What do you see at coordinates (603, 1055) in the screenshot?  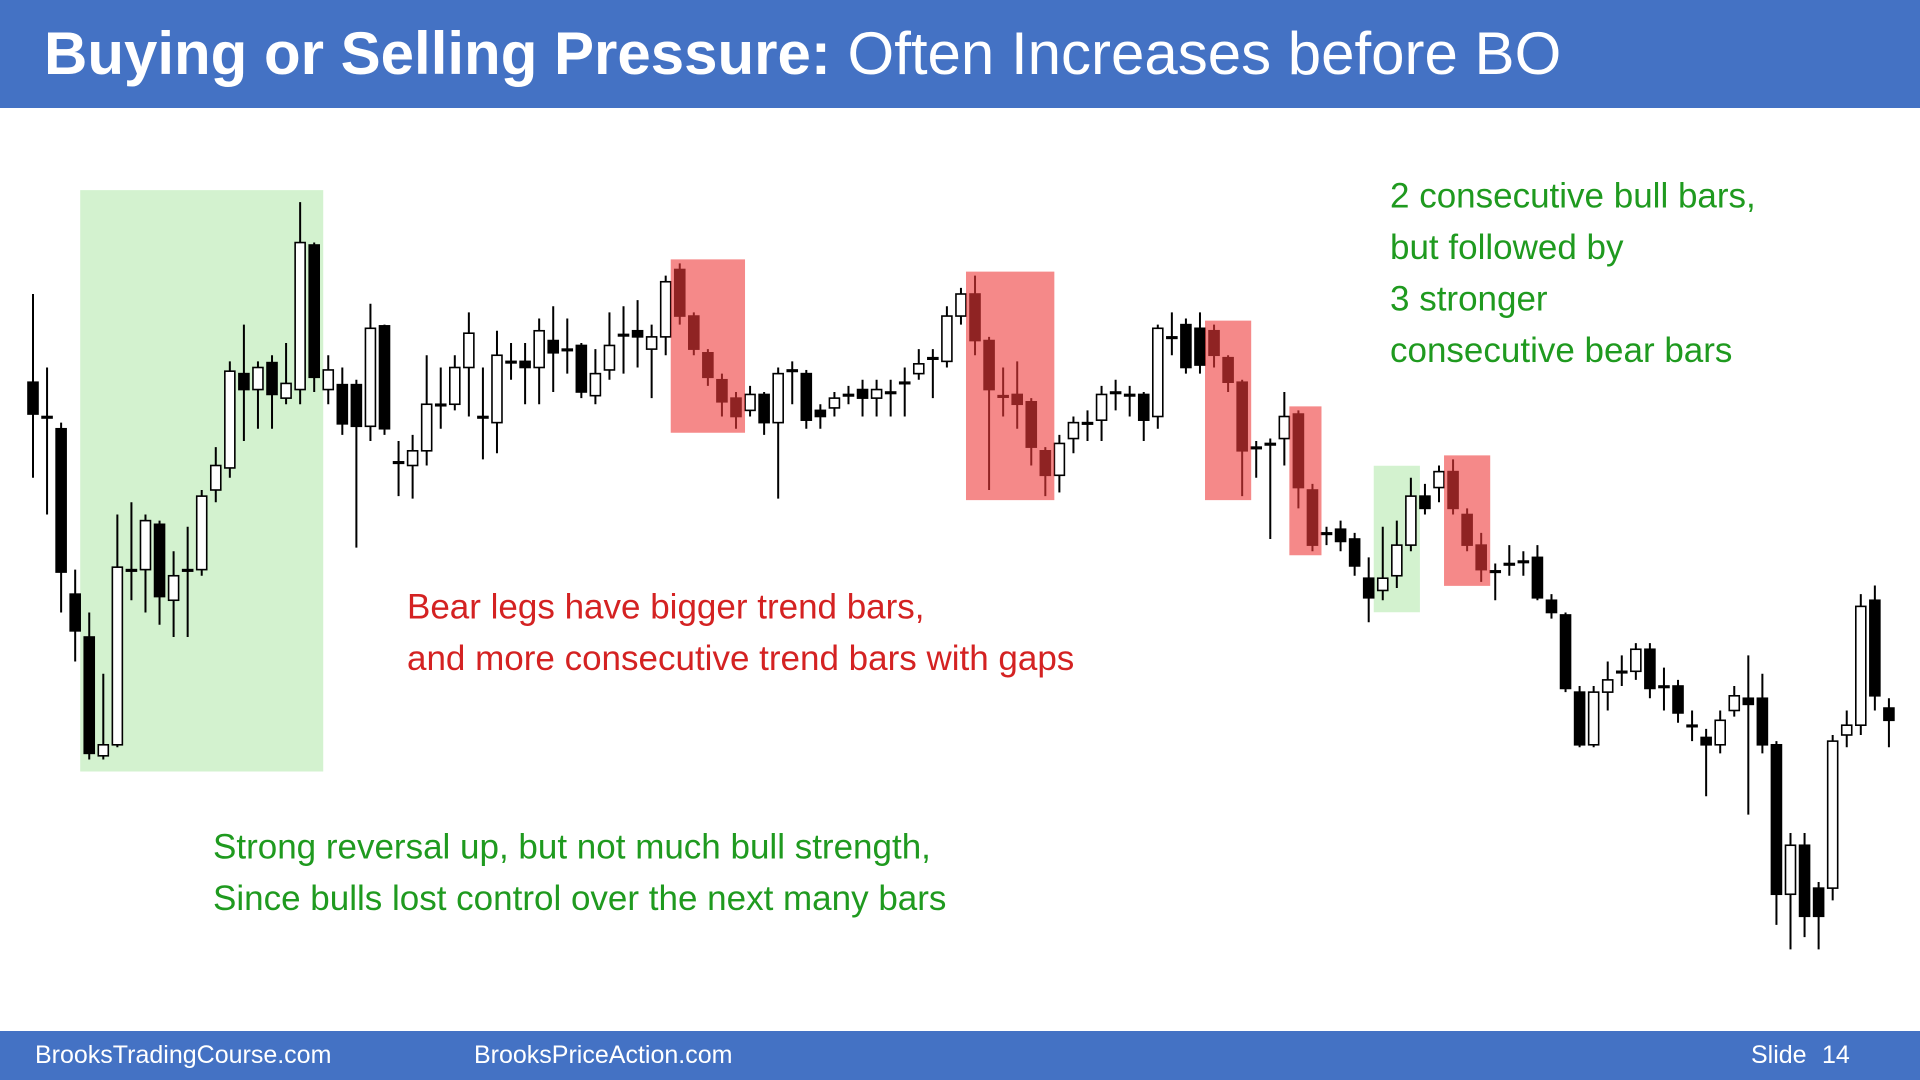 I see `footer-center: BrooksPriceAction.com` at bounding box center [603, 1055].